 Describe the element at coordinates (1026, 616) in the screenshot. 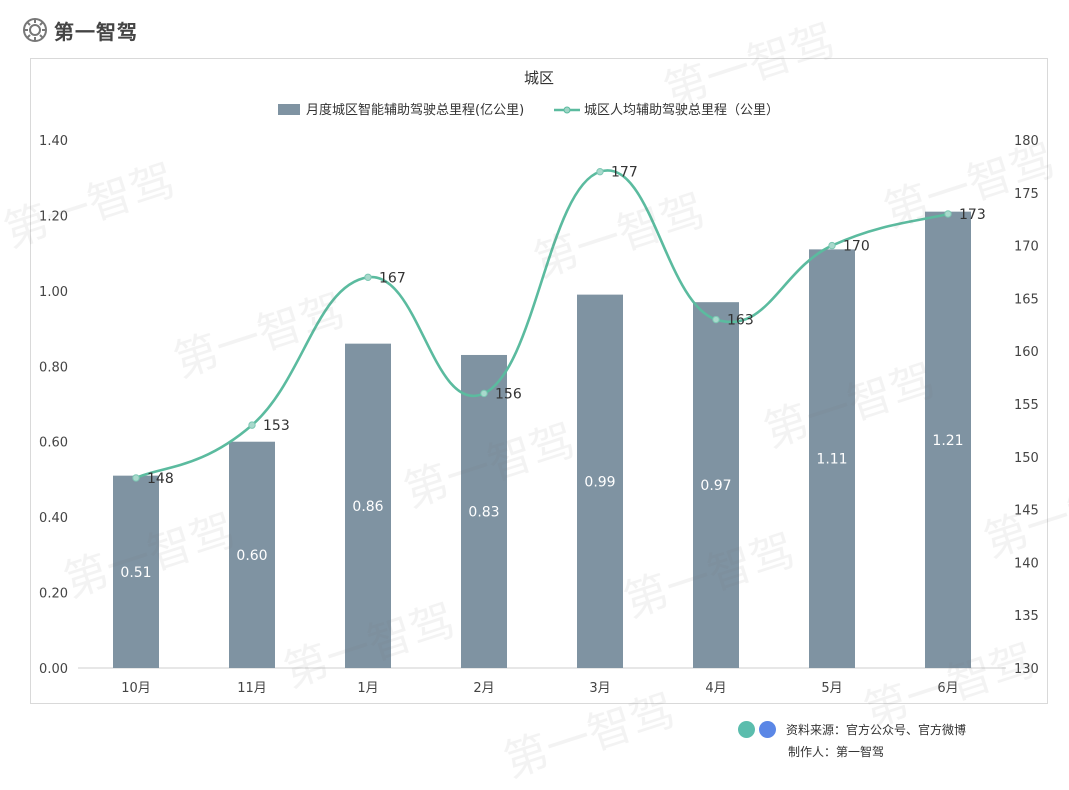

I see `y-right-tick-label: 135` at that location.